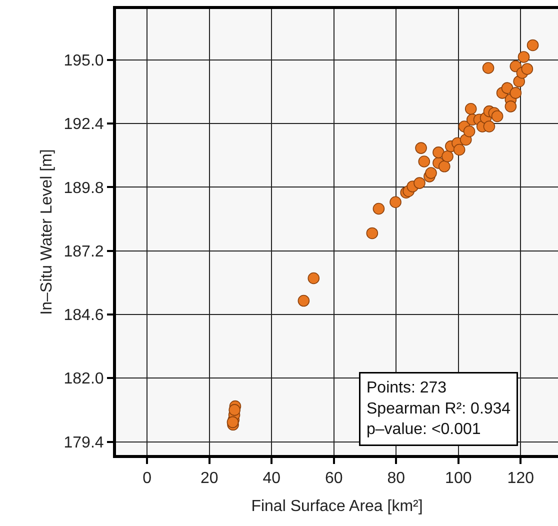  What do you see at coordinates (84, 315) in the screenshot?
I see `y-tick-label: 184.6` at bounding box center [84, 315].